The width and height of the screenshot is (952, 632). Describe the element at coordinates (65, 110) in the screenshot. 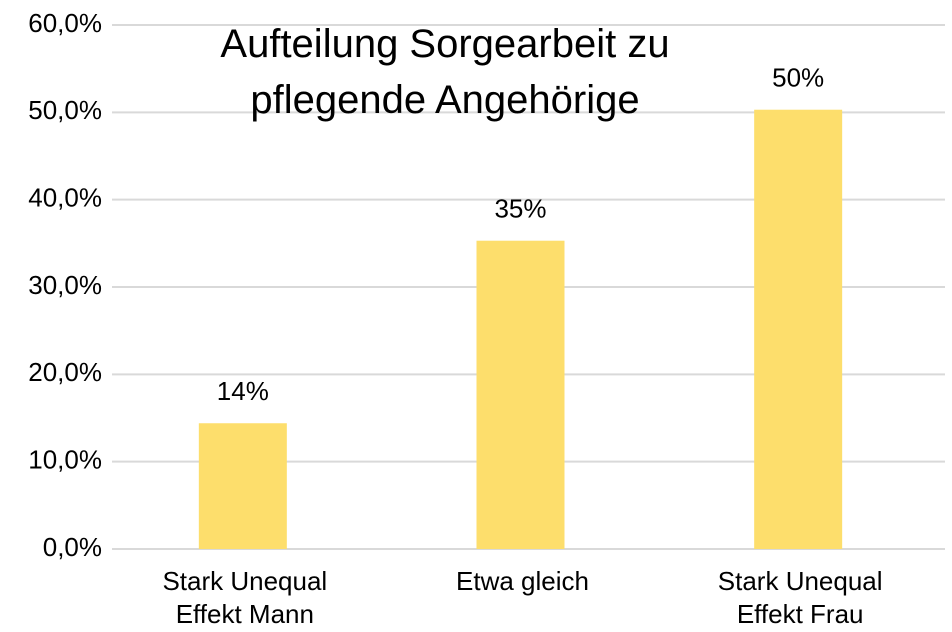

I see `y-tick-label: 50,0%` at that location.